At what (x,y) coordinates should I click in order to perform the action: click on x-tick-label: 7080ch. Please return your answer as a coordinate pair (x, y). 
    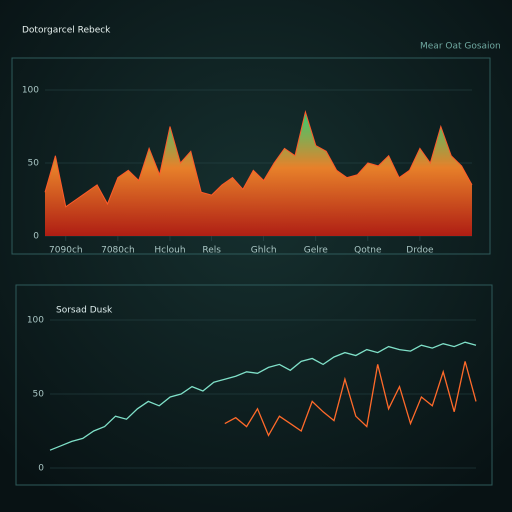
    Looking at the image, I should click on (118, 251).